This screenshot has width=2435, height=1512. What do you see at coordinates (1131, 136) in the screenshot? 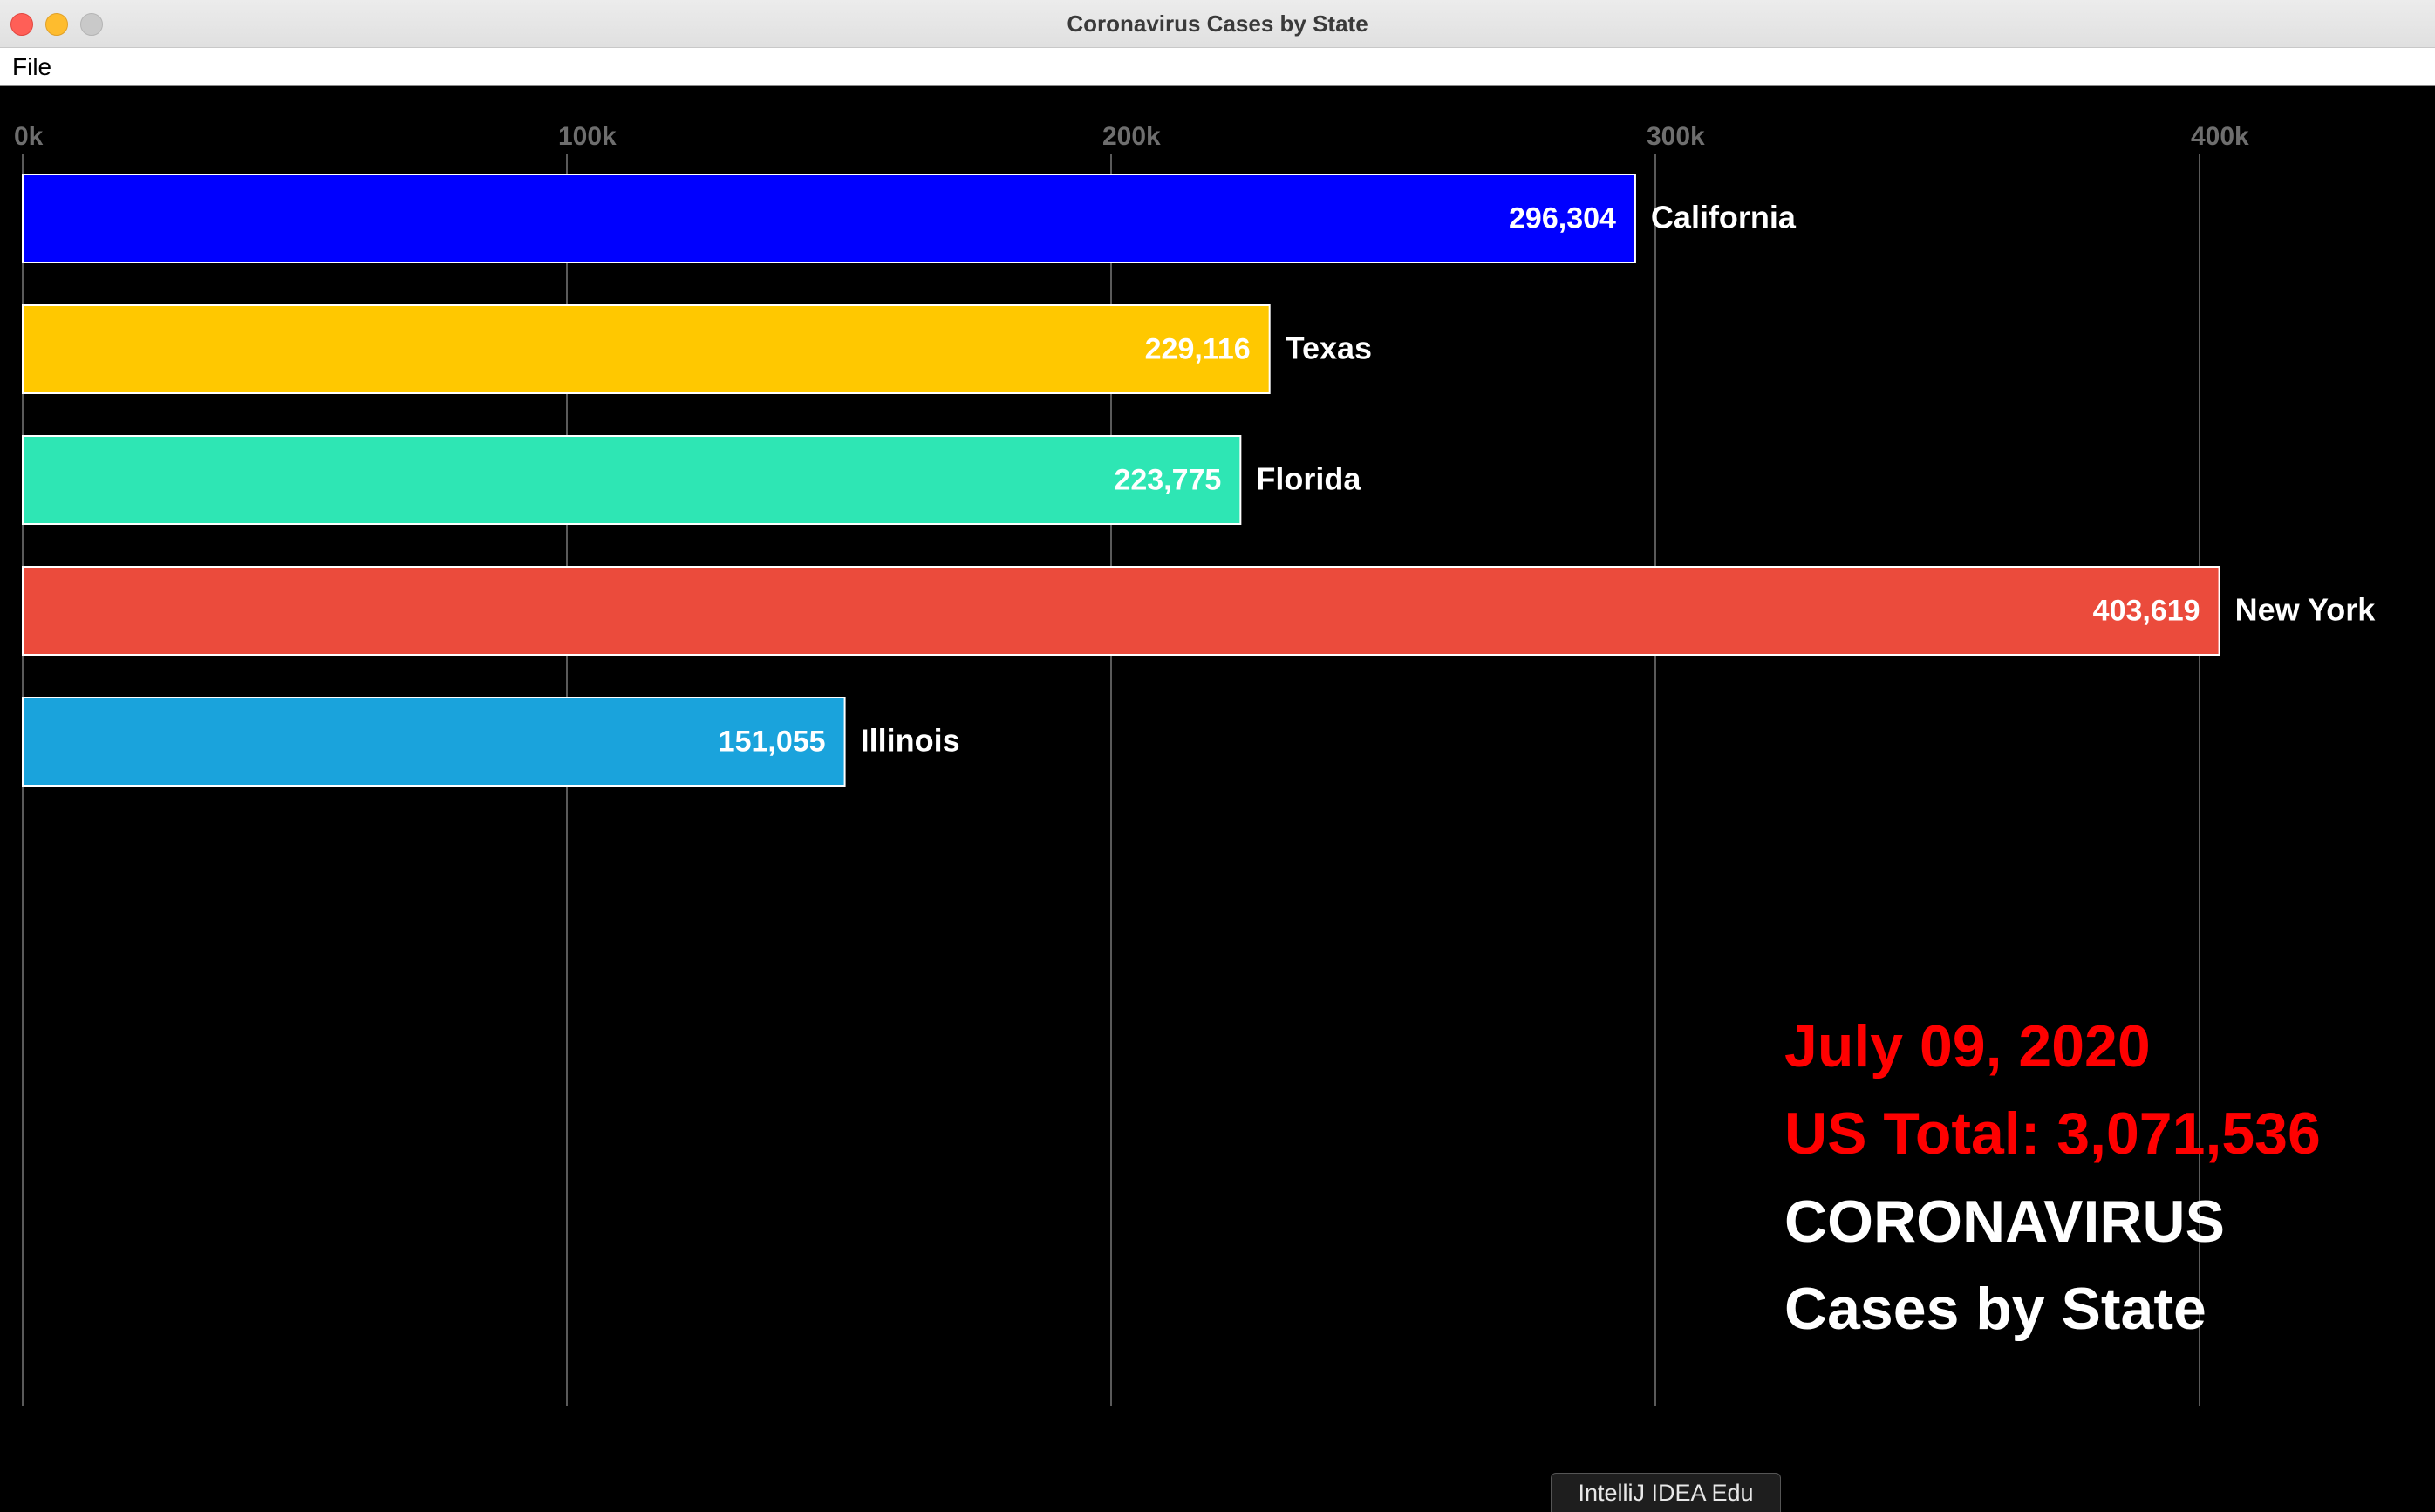
I see `x-tick-label: 200k` at bounding box center [1131, 136].